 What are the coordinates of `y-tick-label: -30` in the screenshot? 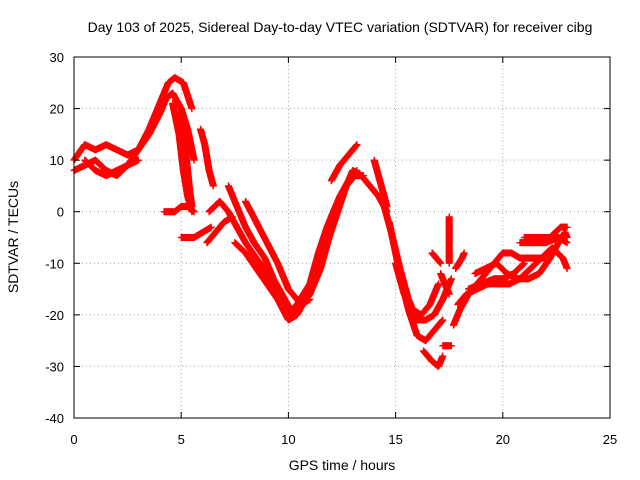 It's located at (54, 366).